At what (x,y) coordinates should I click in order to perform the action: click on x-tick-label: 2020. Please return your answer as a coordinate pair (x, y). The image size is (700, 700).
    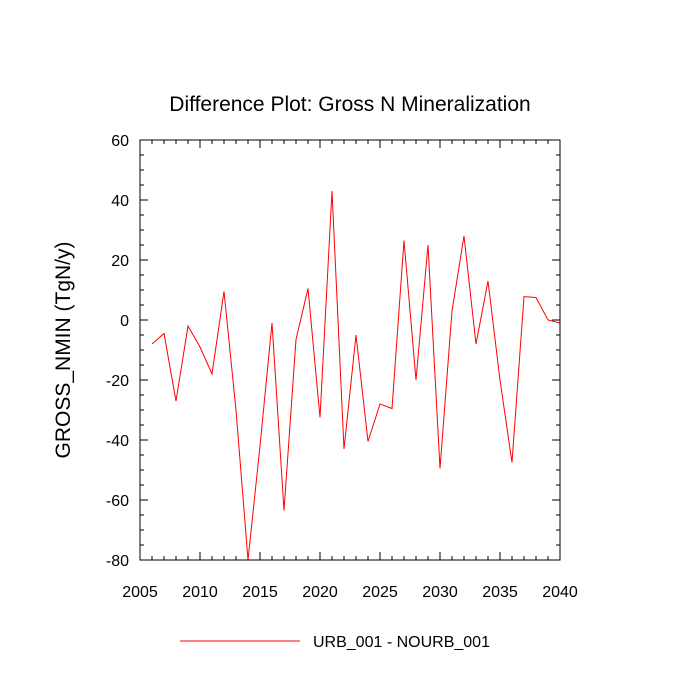
    Looking at the image, I should click on (320, 592).